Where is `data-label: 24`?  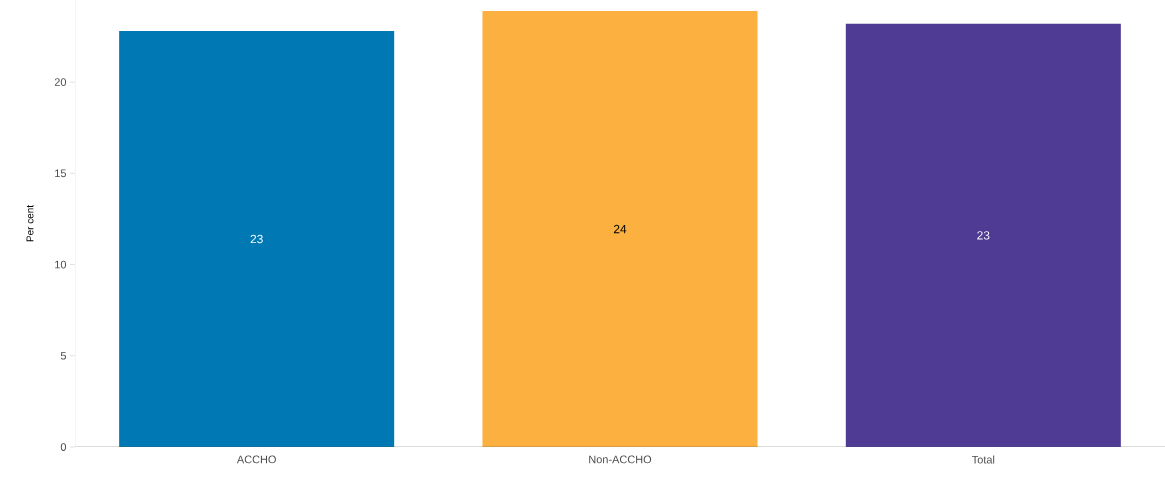 data-label: 24 is located at coordinates (620, 229).